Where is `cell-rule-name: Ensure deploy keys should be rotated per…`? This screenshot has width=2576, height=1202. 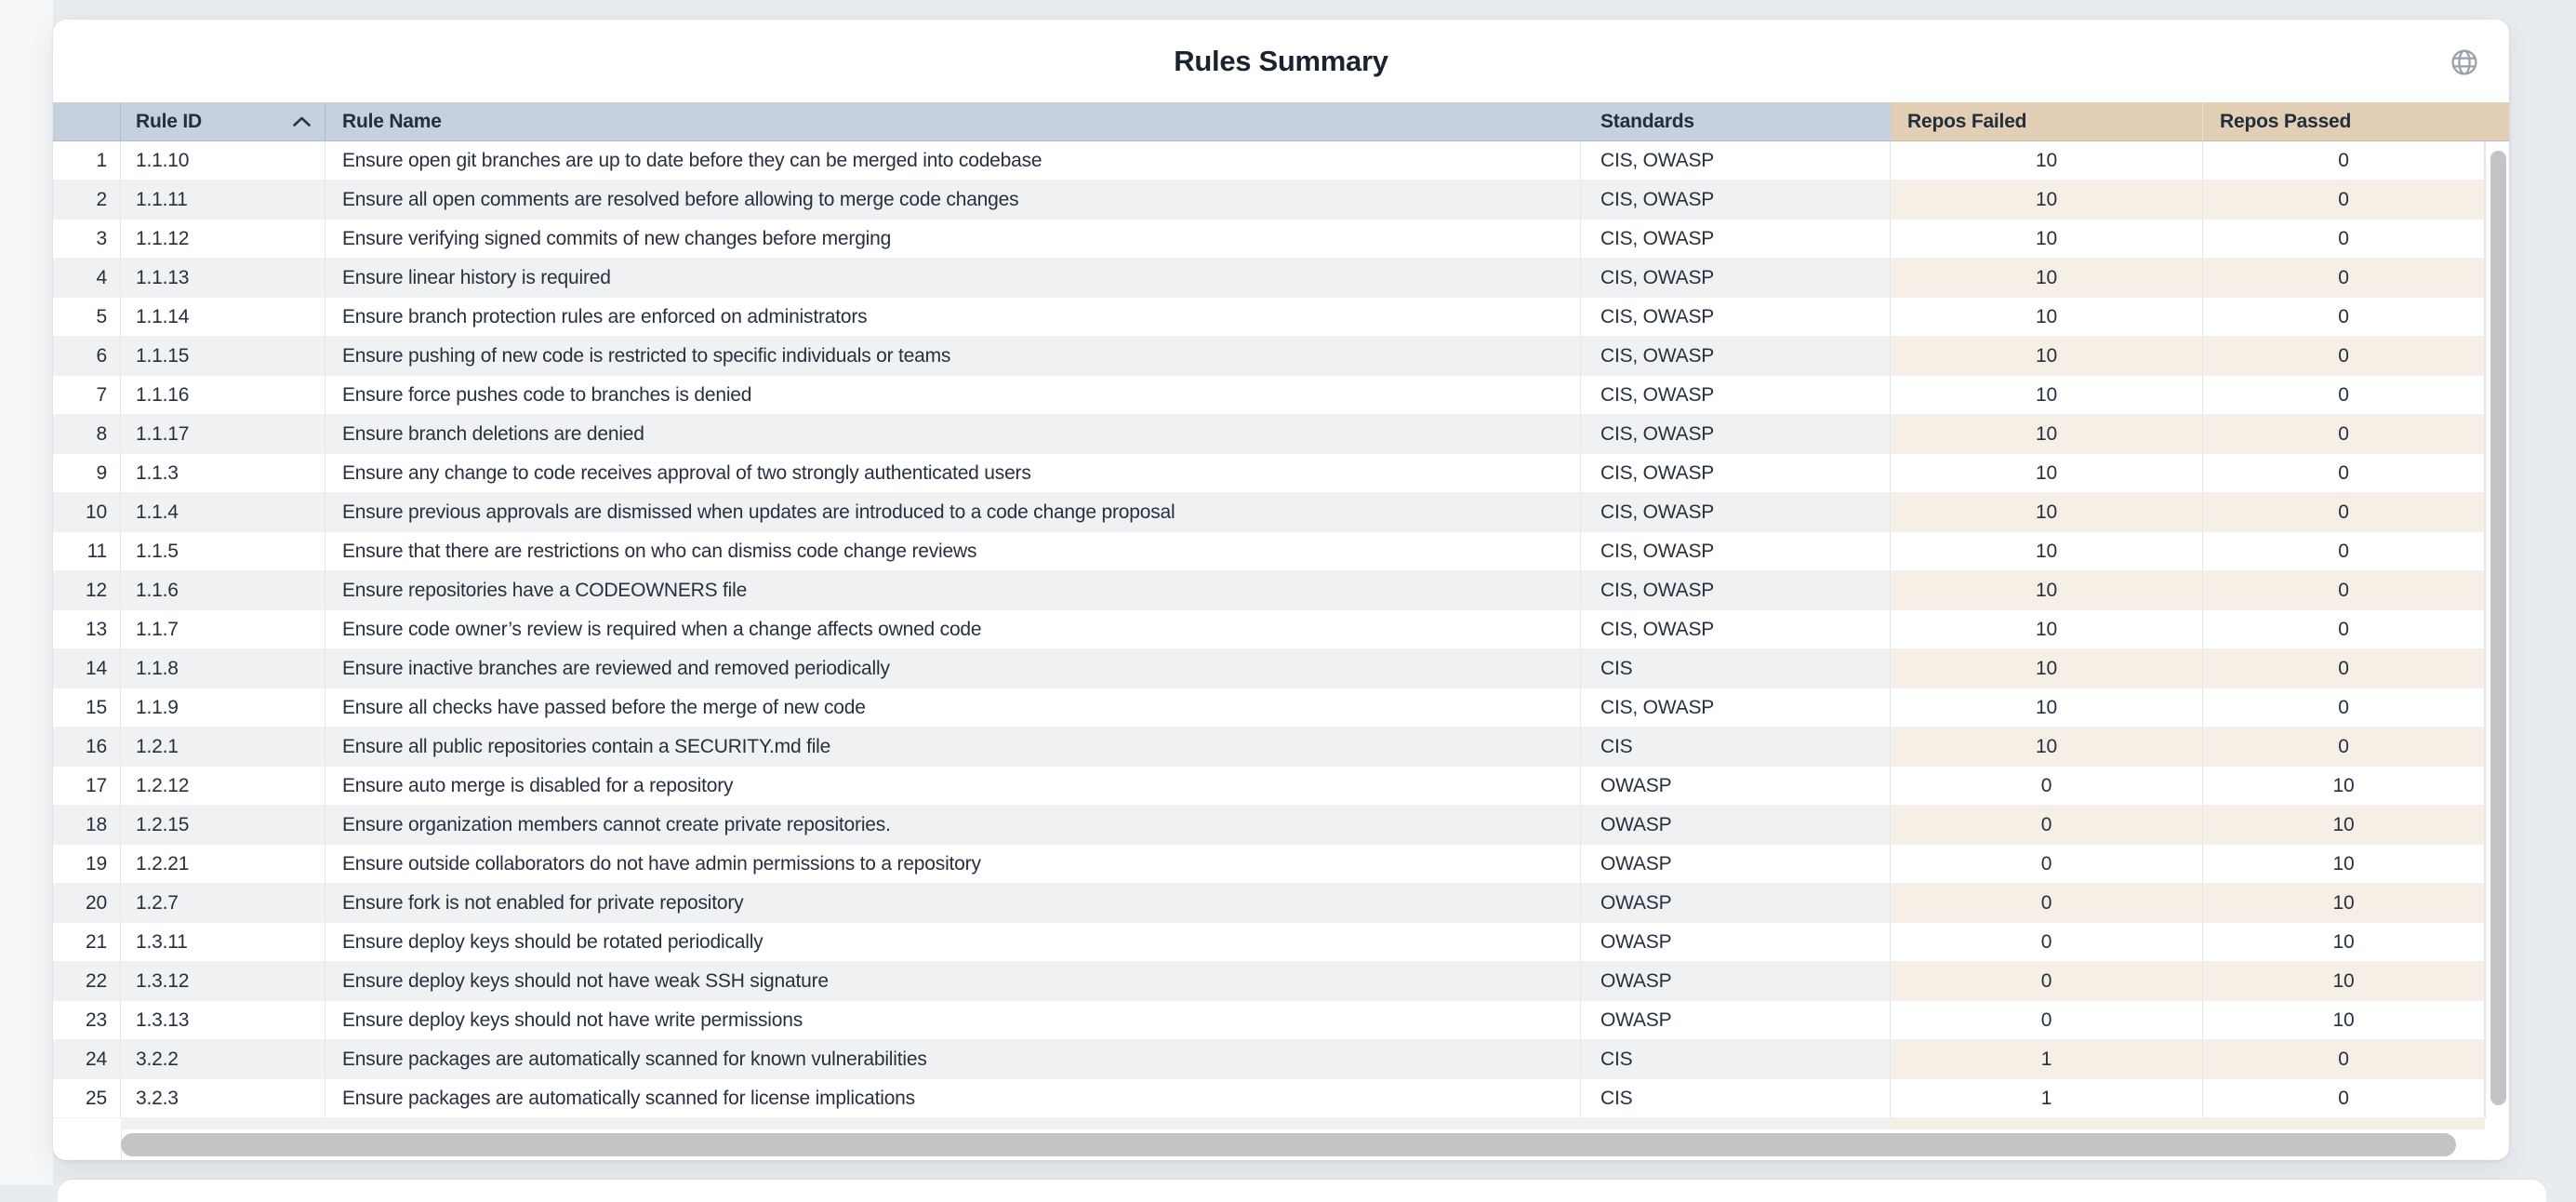 cell-rule-name: Ensure deploy keys should be rotated per… is located at coordinates (953, 942).